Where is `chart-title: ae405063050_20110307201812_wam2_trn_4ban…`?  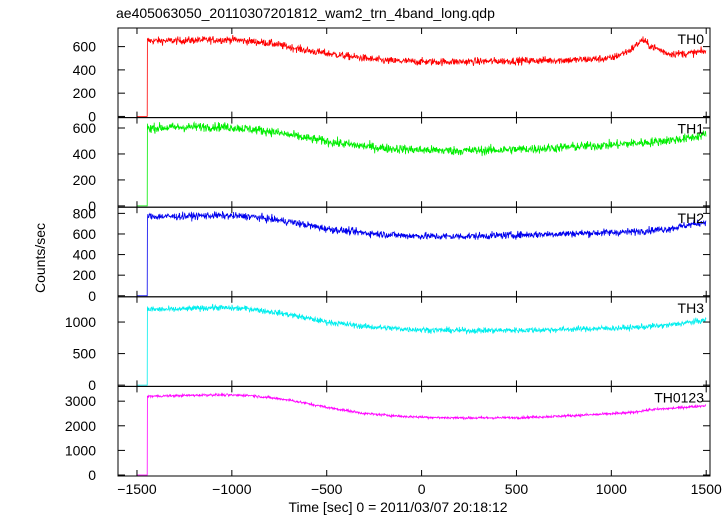
chart-title: ae405063050_20110307201812_wam2_trn_4ban… is located at coordinates (305, 13).